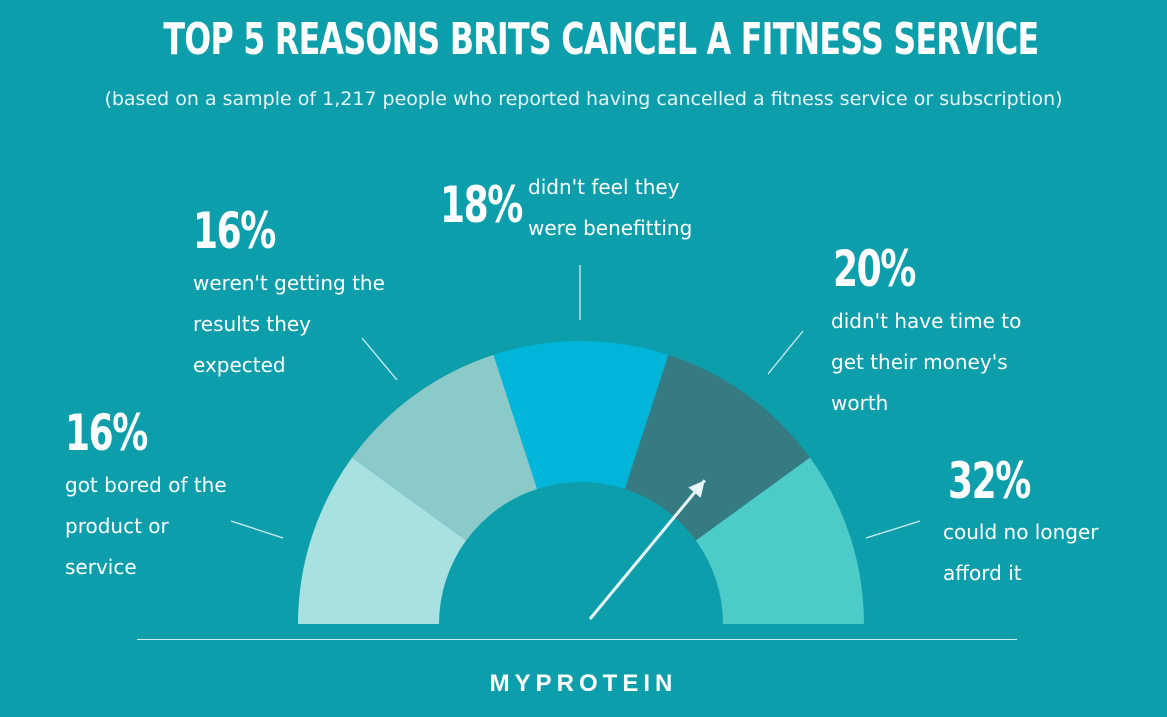 Image resolution: width=1167 pixels, height=717 pixels. I want to click on leader-line-afford, so click(893, 529).